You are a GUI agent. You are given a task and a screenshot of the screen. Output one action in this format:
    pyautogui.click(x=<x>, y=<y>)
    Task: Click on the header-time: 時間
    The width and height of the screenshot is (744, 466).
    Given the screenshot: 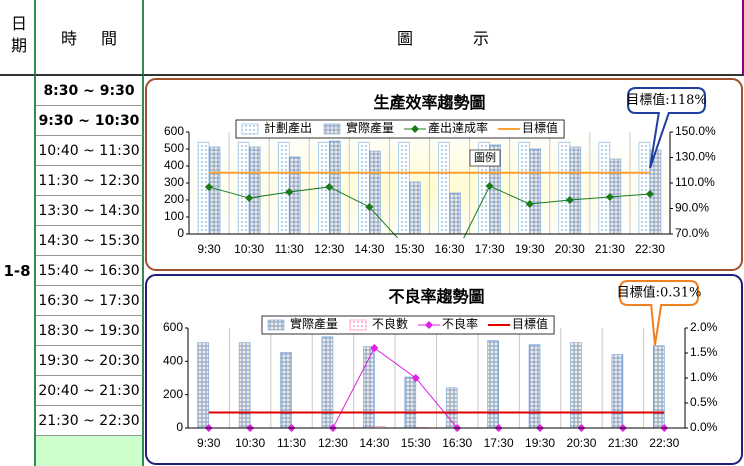 What is the action you would take?
    pyautogui.click(x=90, y=38)
    